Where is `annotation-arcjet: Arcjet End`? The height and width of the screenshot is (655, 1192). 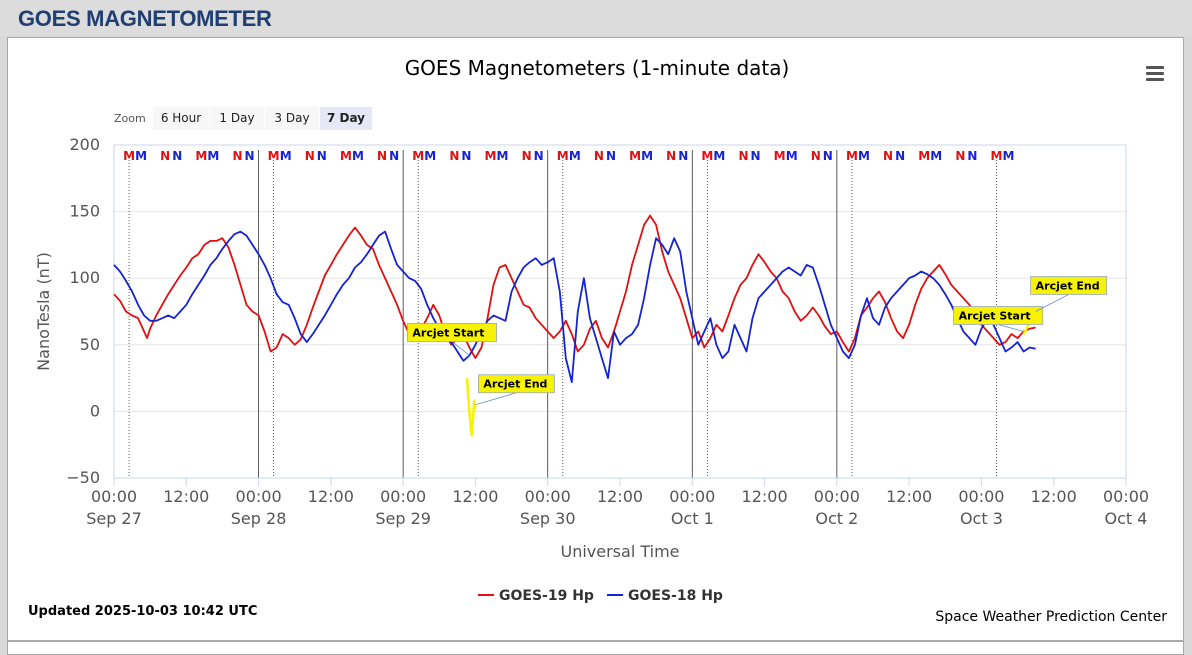 annotation-arcjet: Arcjet End is located at coordinates (515, 390).